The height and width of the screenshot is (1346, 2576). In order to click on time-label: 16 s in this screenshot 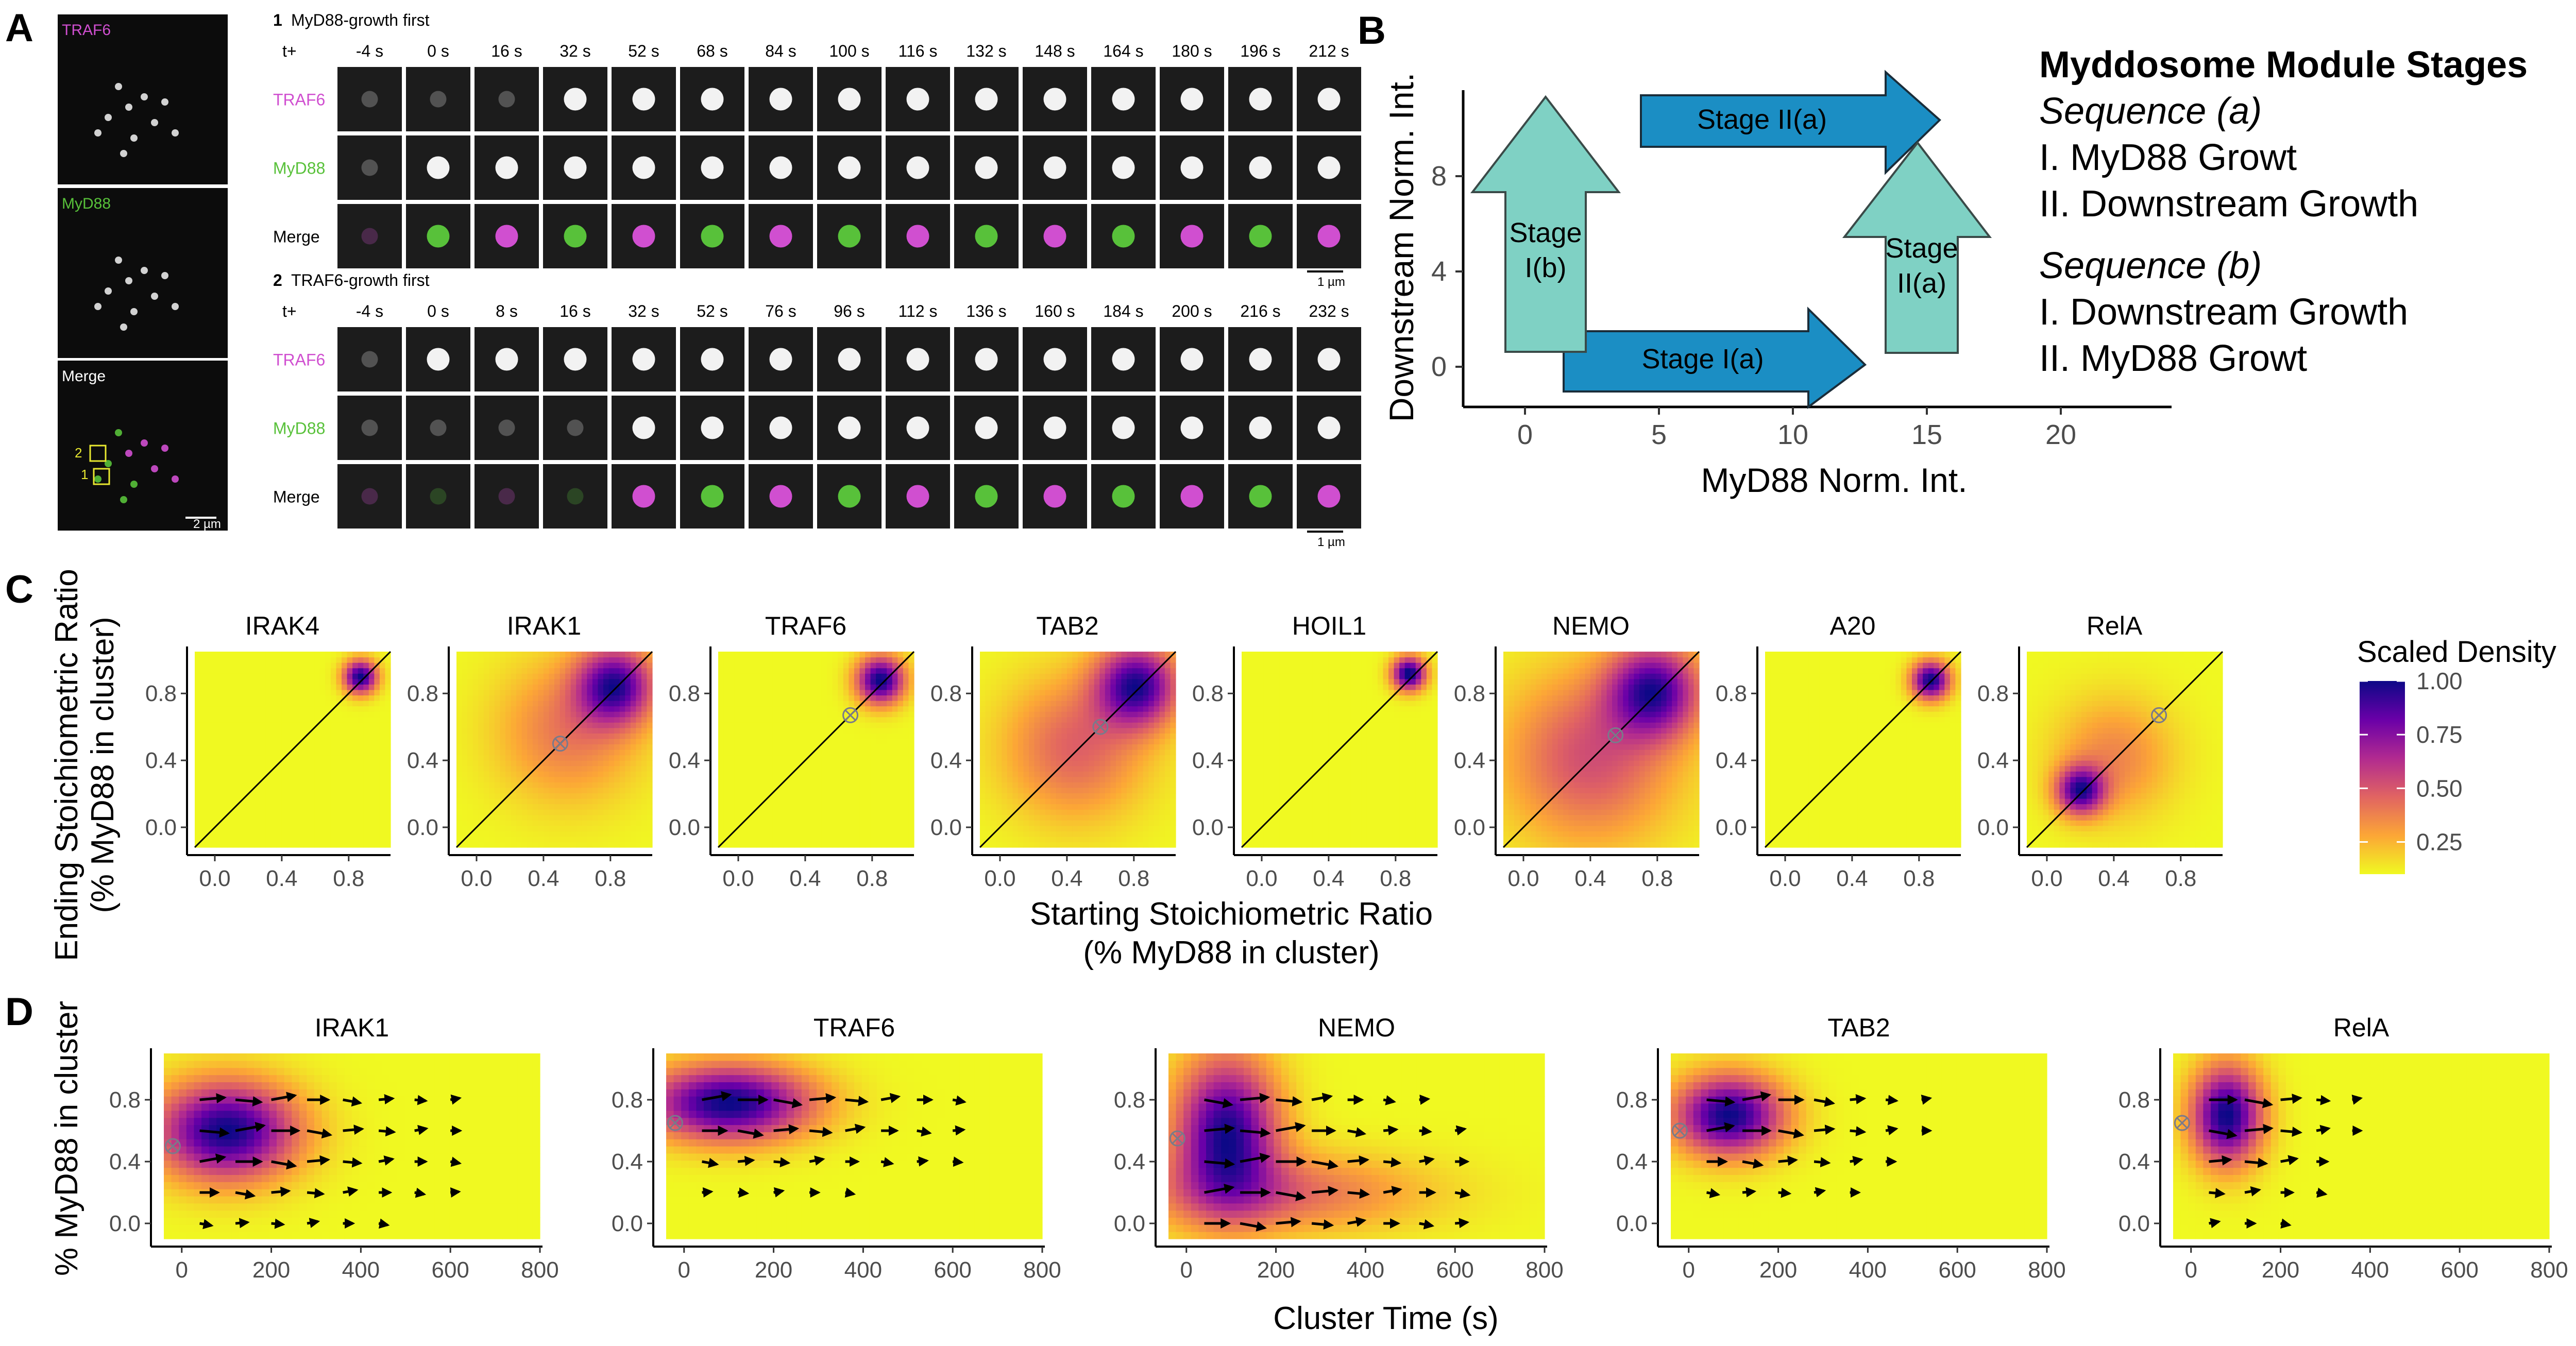, I will do `click(575, 311)`.